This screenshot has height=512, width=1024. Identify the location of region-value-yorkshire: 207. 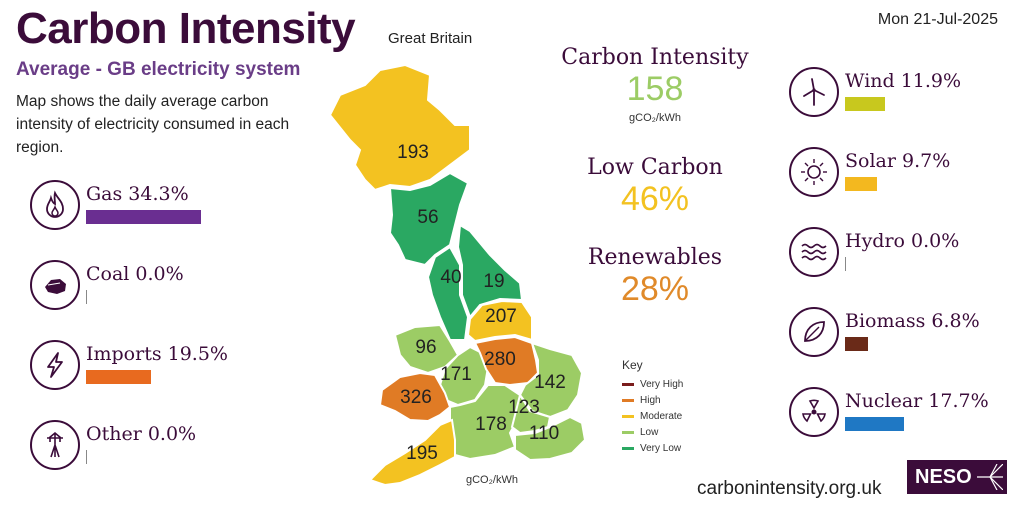
(501, 316).